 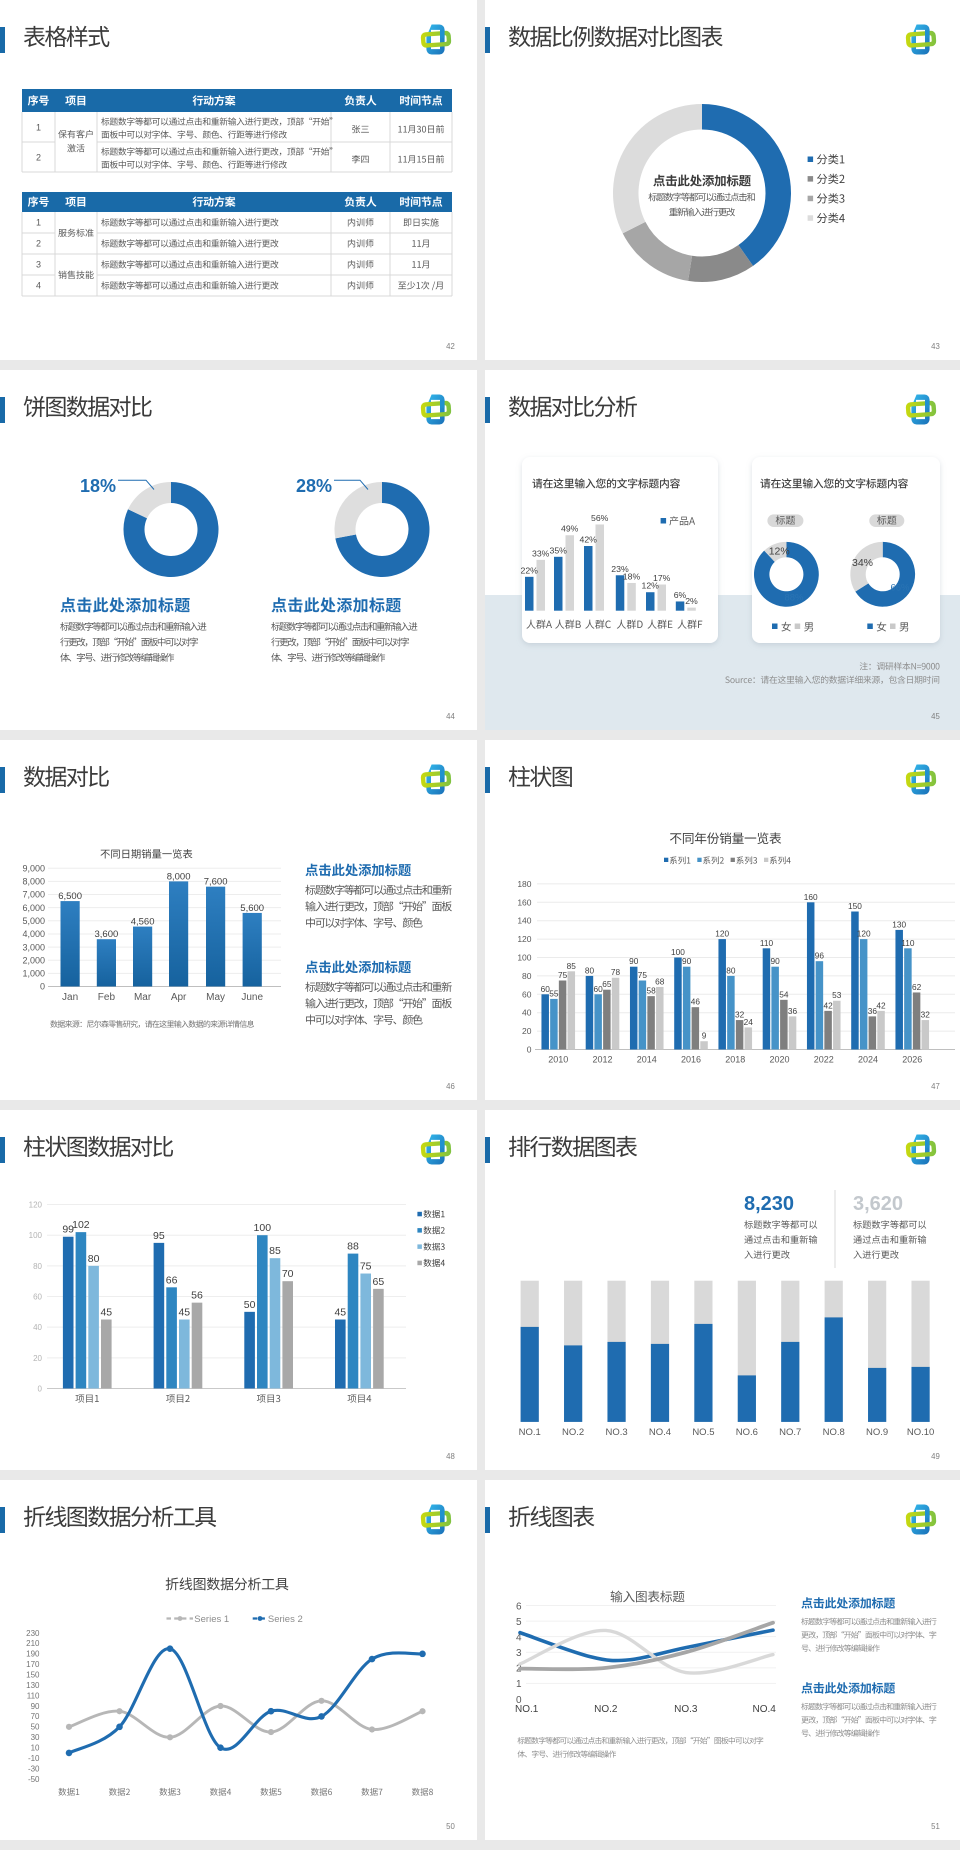 I want to click on svg-text: 42%, so click(x=589, y=540).